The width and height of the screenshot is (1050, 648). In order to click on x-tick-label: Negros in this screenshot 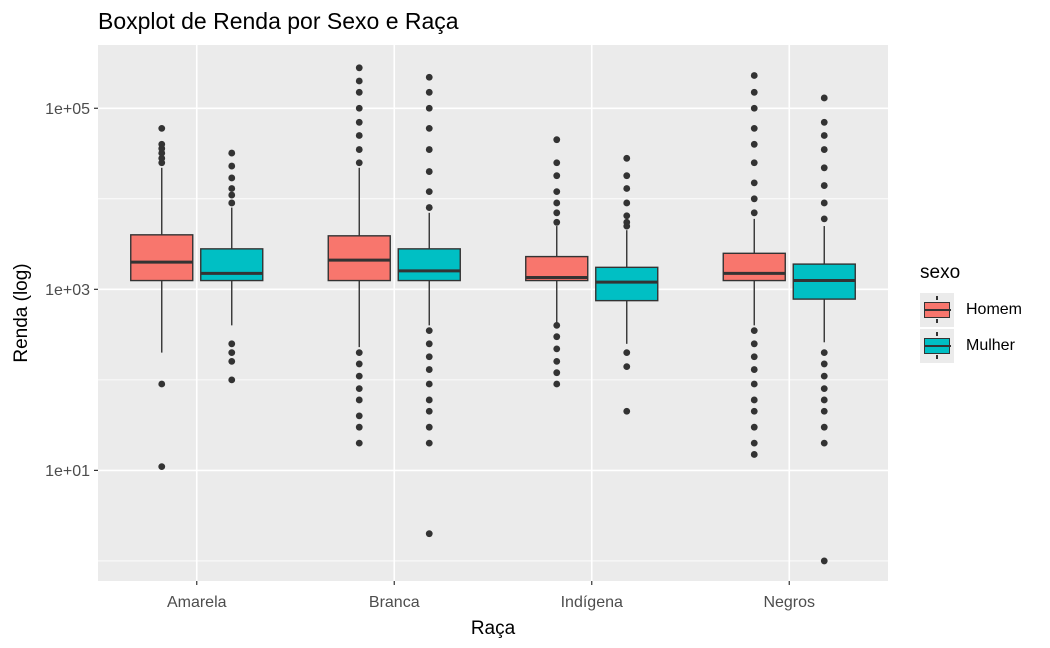, I will do `click(789, 602)`.